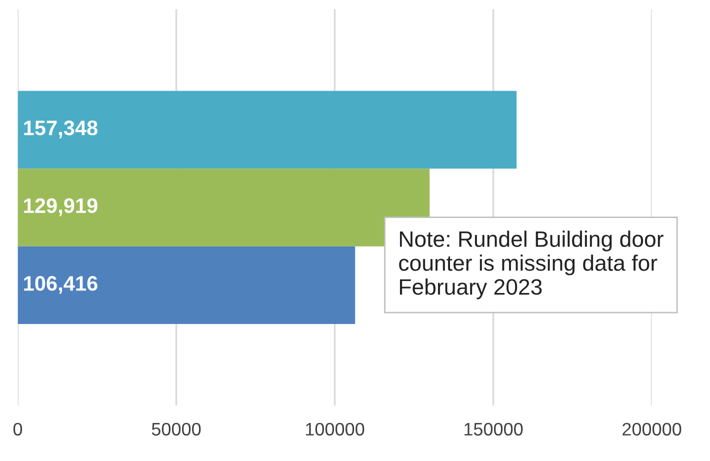 Image resolution: width=710 pixels, height=461 pixels. I want to click on data-label: 157,348, so click(61, 129).